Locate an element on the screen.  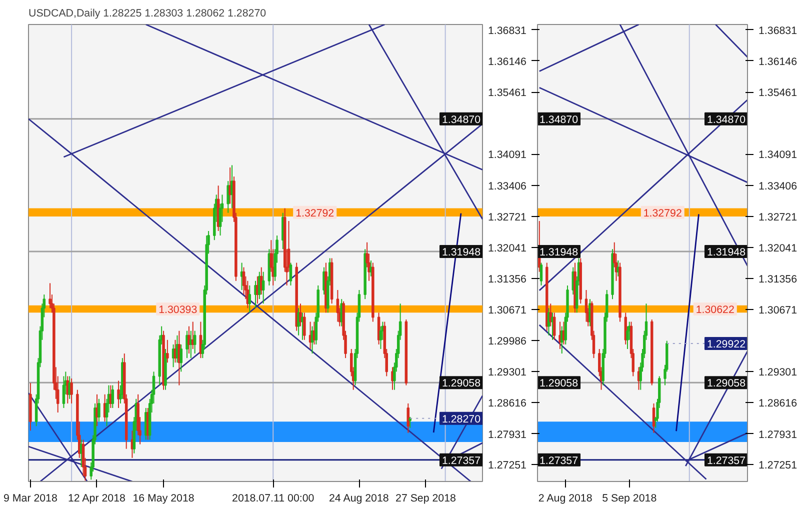
annotation: 1.28270 is located at coordinates (461, 419).